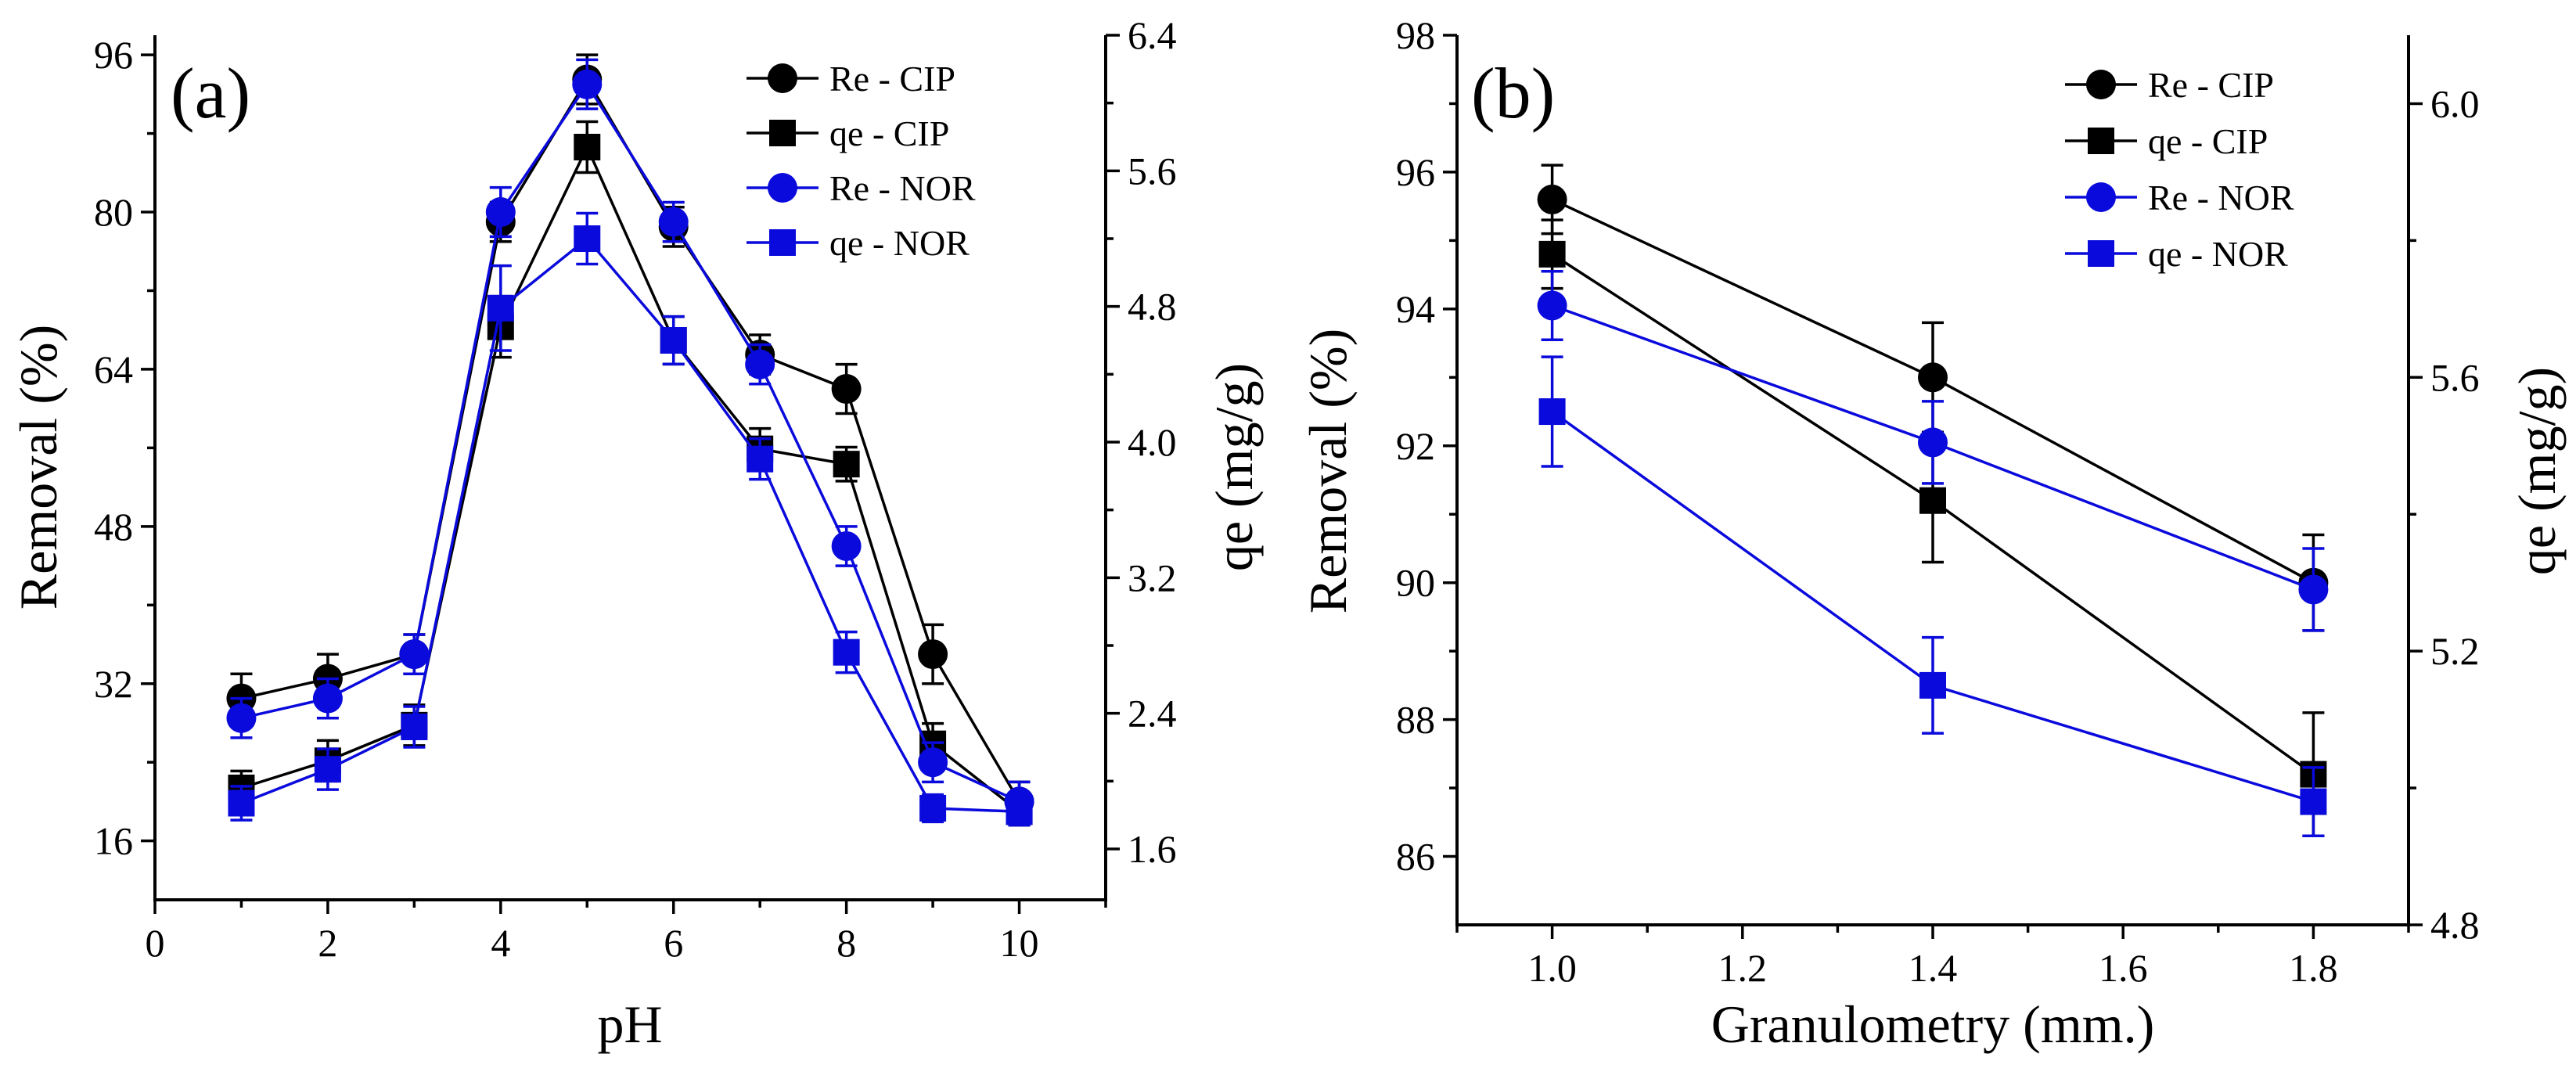  What do you see at coordinates (1152, 714) in the screenshot?
I see `y-right-tick-label: 2.4` at bounding box center [1152, 714].